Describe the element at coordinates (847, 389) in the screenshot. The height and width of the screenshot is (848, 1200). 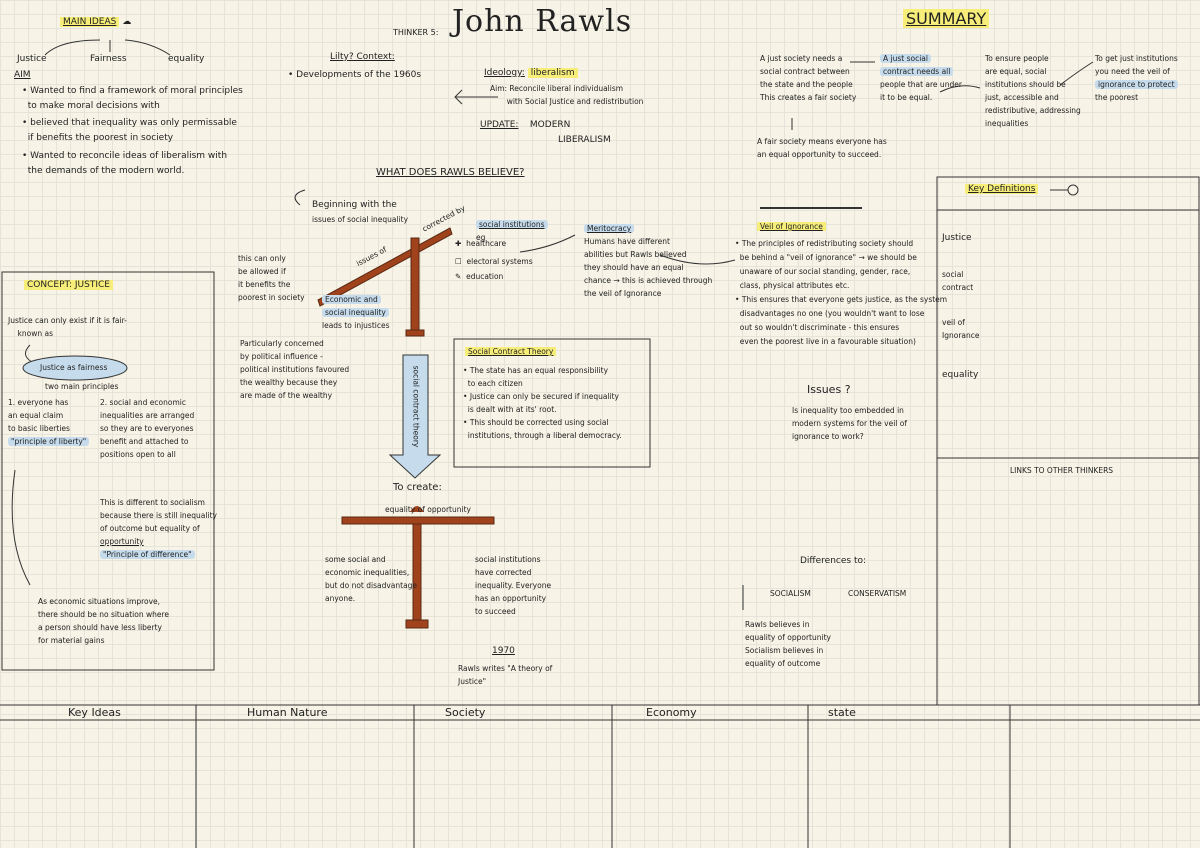
I see `question-icon: ?` at that location.